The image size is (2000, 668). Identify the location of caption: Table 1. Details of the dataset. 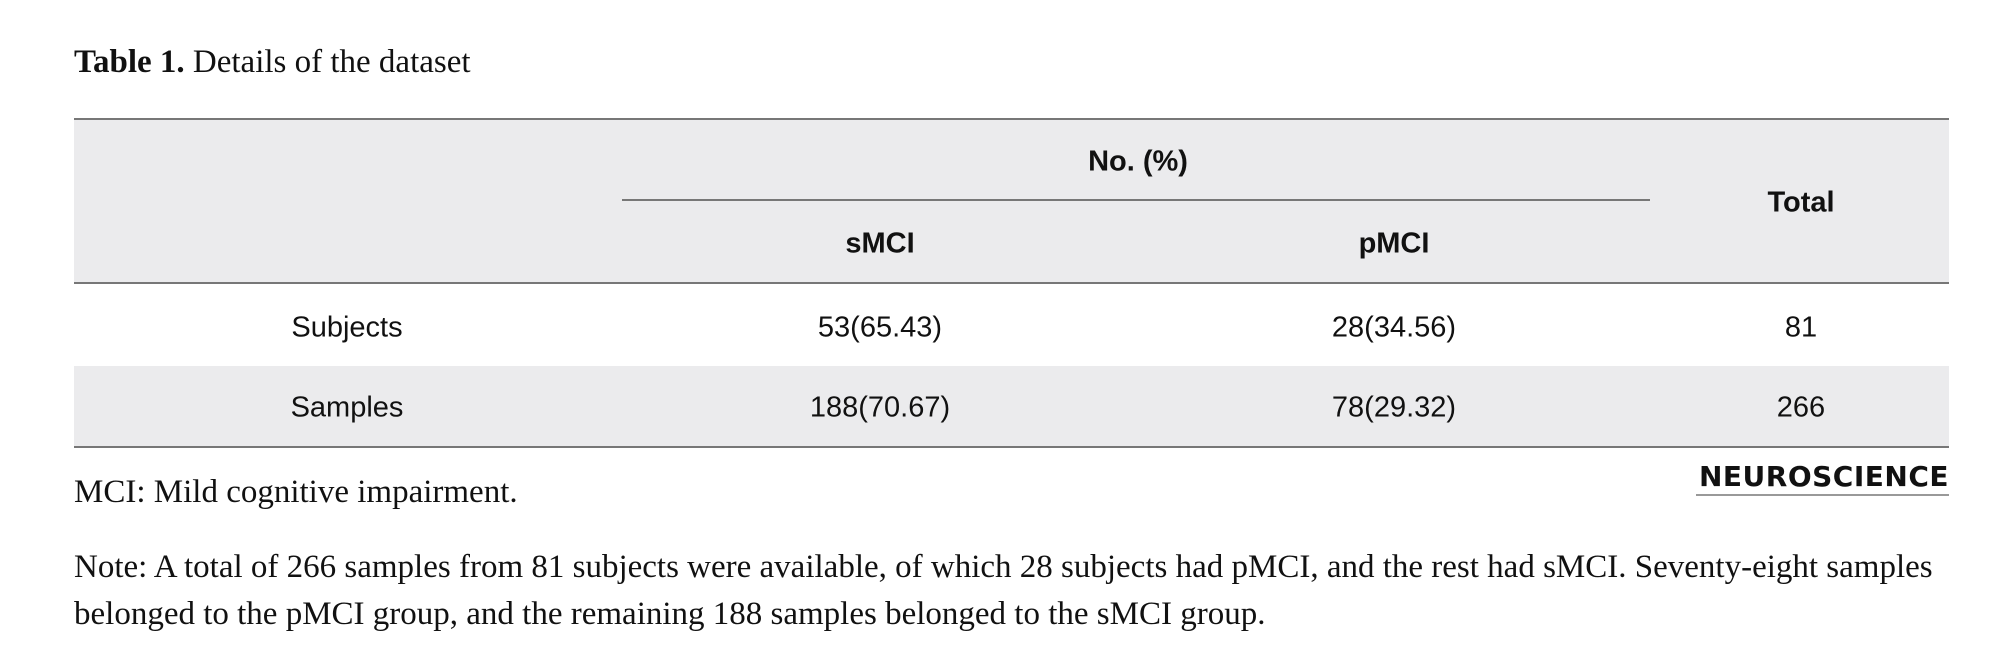
(272, 62).